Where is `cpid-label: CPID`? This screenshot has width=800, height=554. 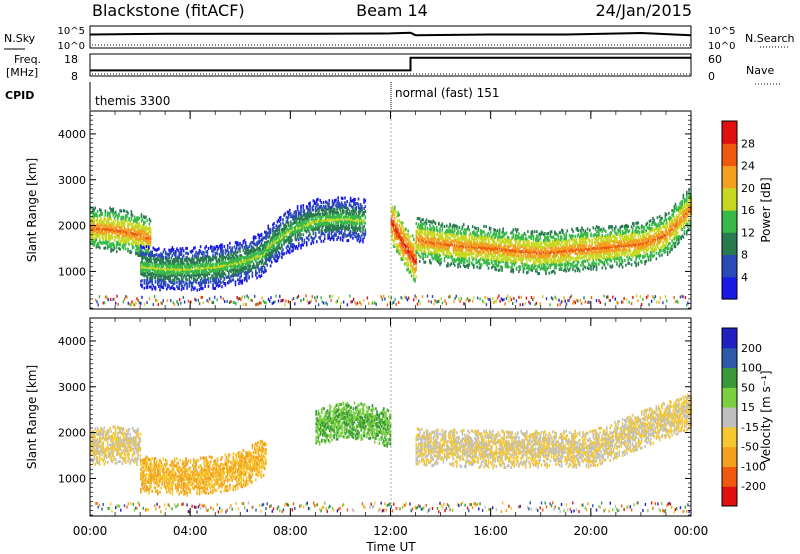 cpid-label: CPID is located at coordinates (19, 95).